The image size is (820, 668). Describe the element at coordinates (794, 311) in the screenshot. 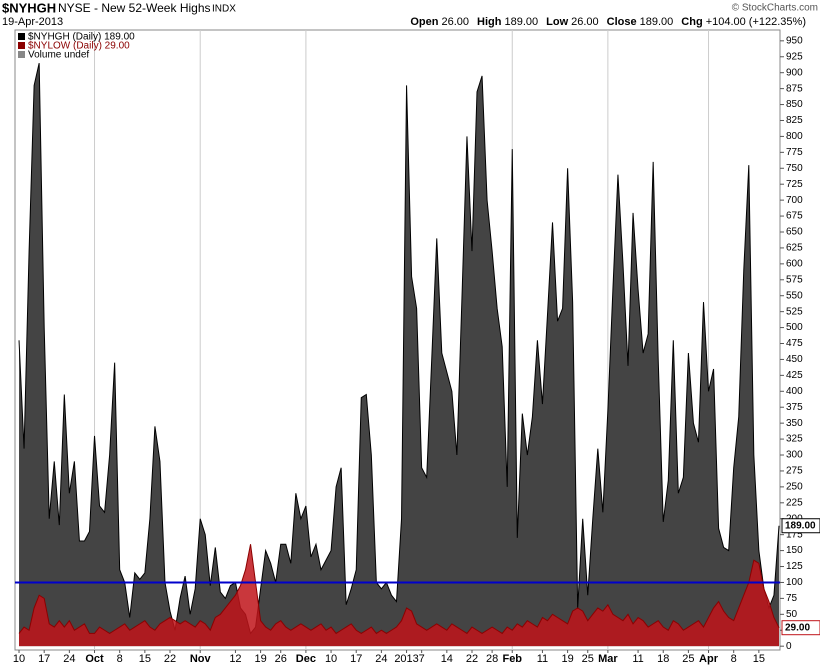

I see `y-tick-label: 525` at that location.